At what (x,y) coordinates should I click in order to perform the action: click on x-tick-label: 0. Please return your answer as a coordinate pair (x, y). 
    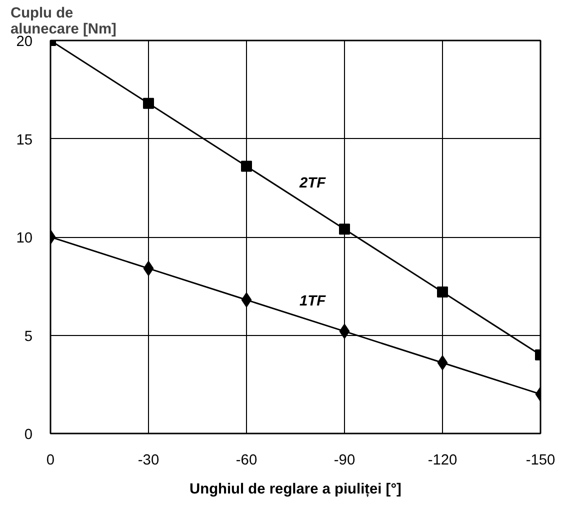
    Looking at the image, I should click on (50, 460).